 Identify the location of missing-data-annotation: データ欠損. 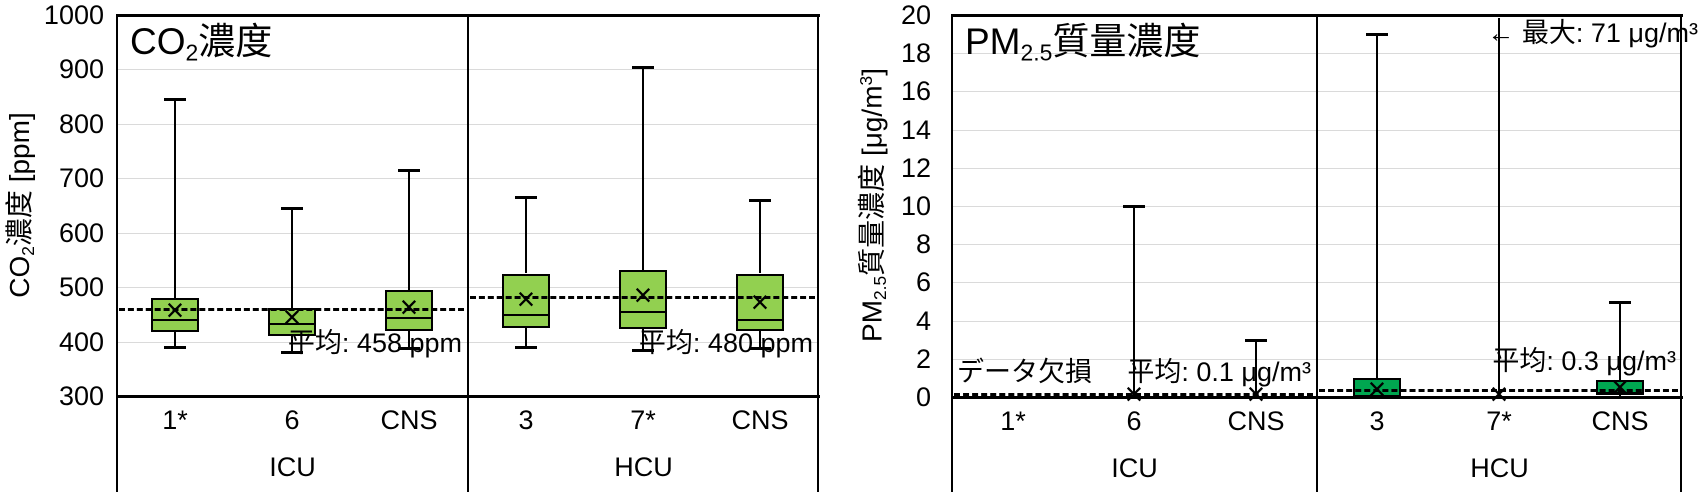
(1024, 372).